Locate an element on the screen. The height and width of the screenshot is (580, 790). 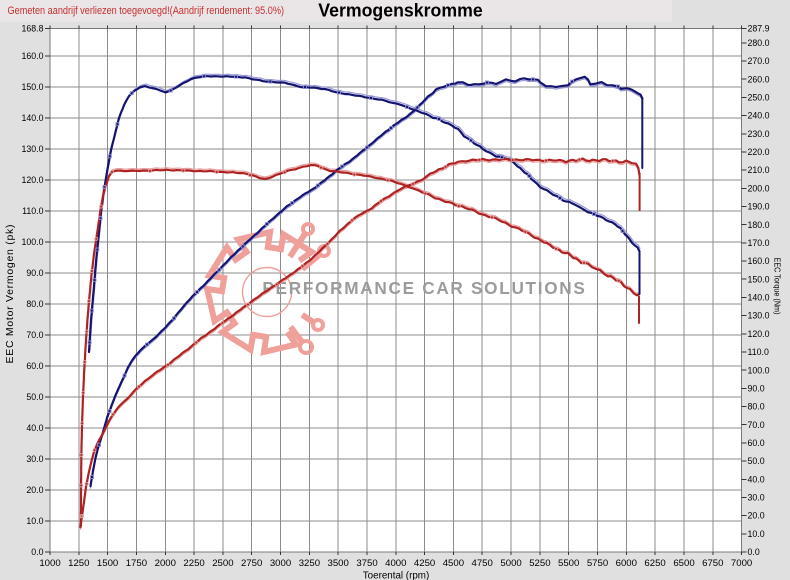
svg-text: 230.0 is located at coordinates (759, 134).